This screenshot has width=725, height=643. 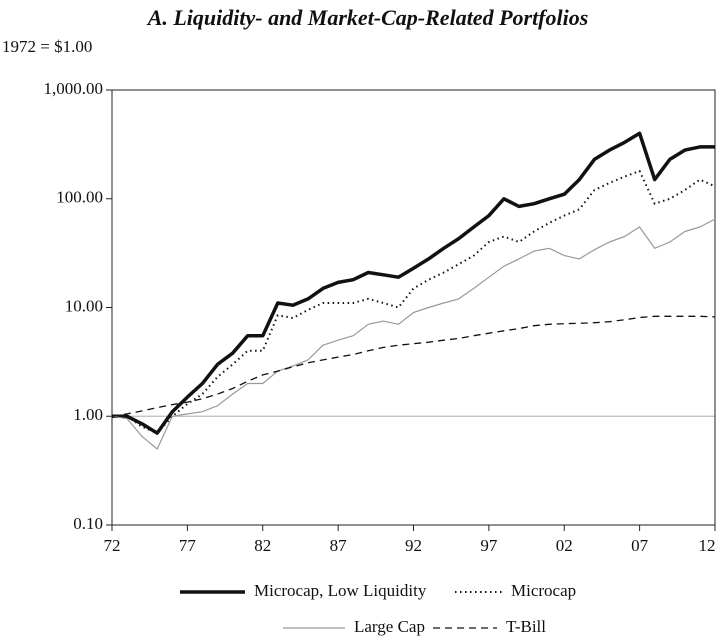 What do you see at coordinates (47, 46) in the screenshot?
I see `chart-subtitle: 1972 = $1.00` at bounding box center [47, 46].